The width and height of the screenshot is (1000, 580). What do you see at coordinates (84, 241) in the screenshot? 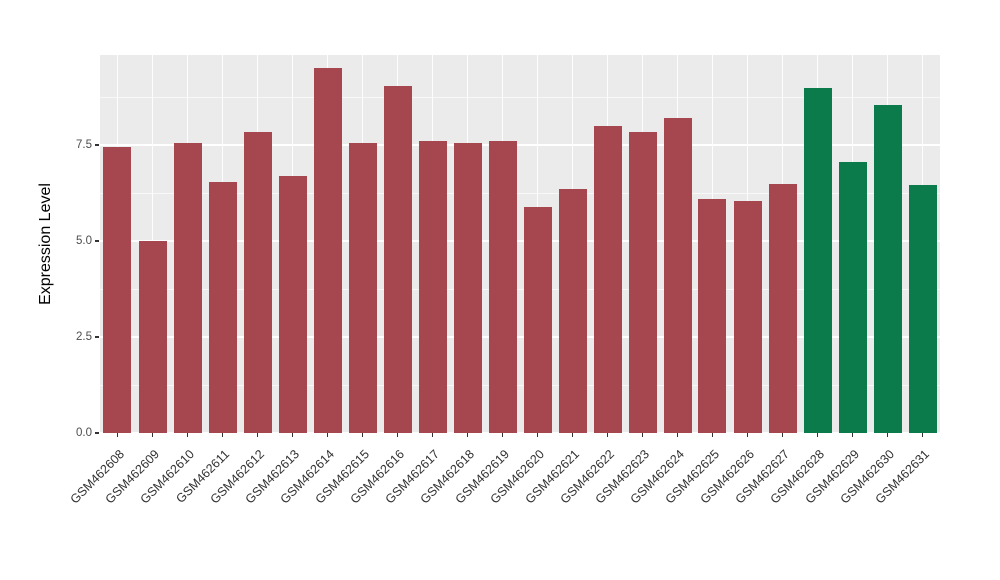
I see `y-tick-label: 5.0` at bounding box center [84, 241].